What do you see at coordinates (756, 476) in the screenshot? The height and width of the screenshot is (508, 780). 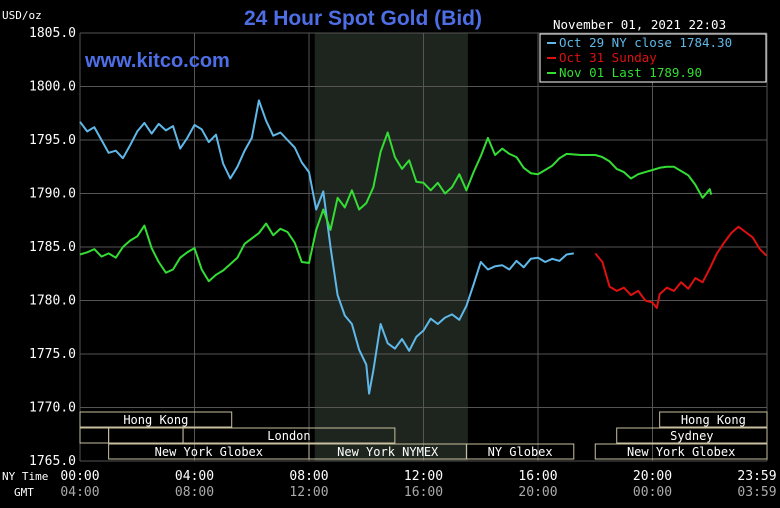 I see `x-tick-label-ny: 23:59` at bounding box center [756, 476].